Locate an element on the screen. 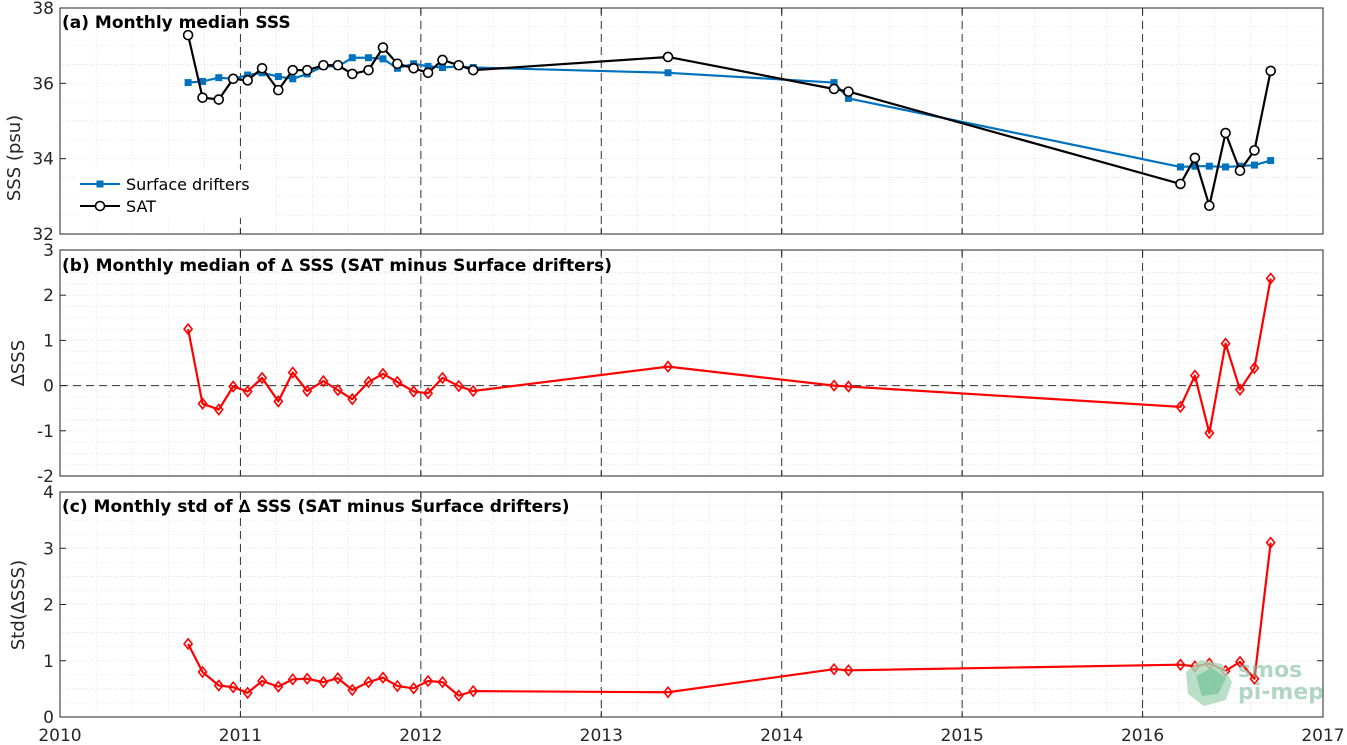  ytick-label: 2 is located at coordinates (48, 296).